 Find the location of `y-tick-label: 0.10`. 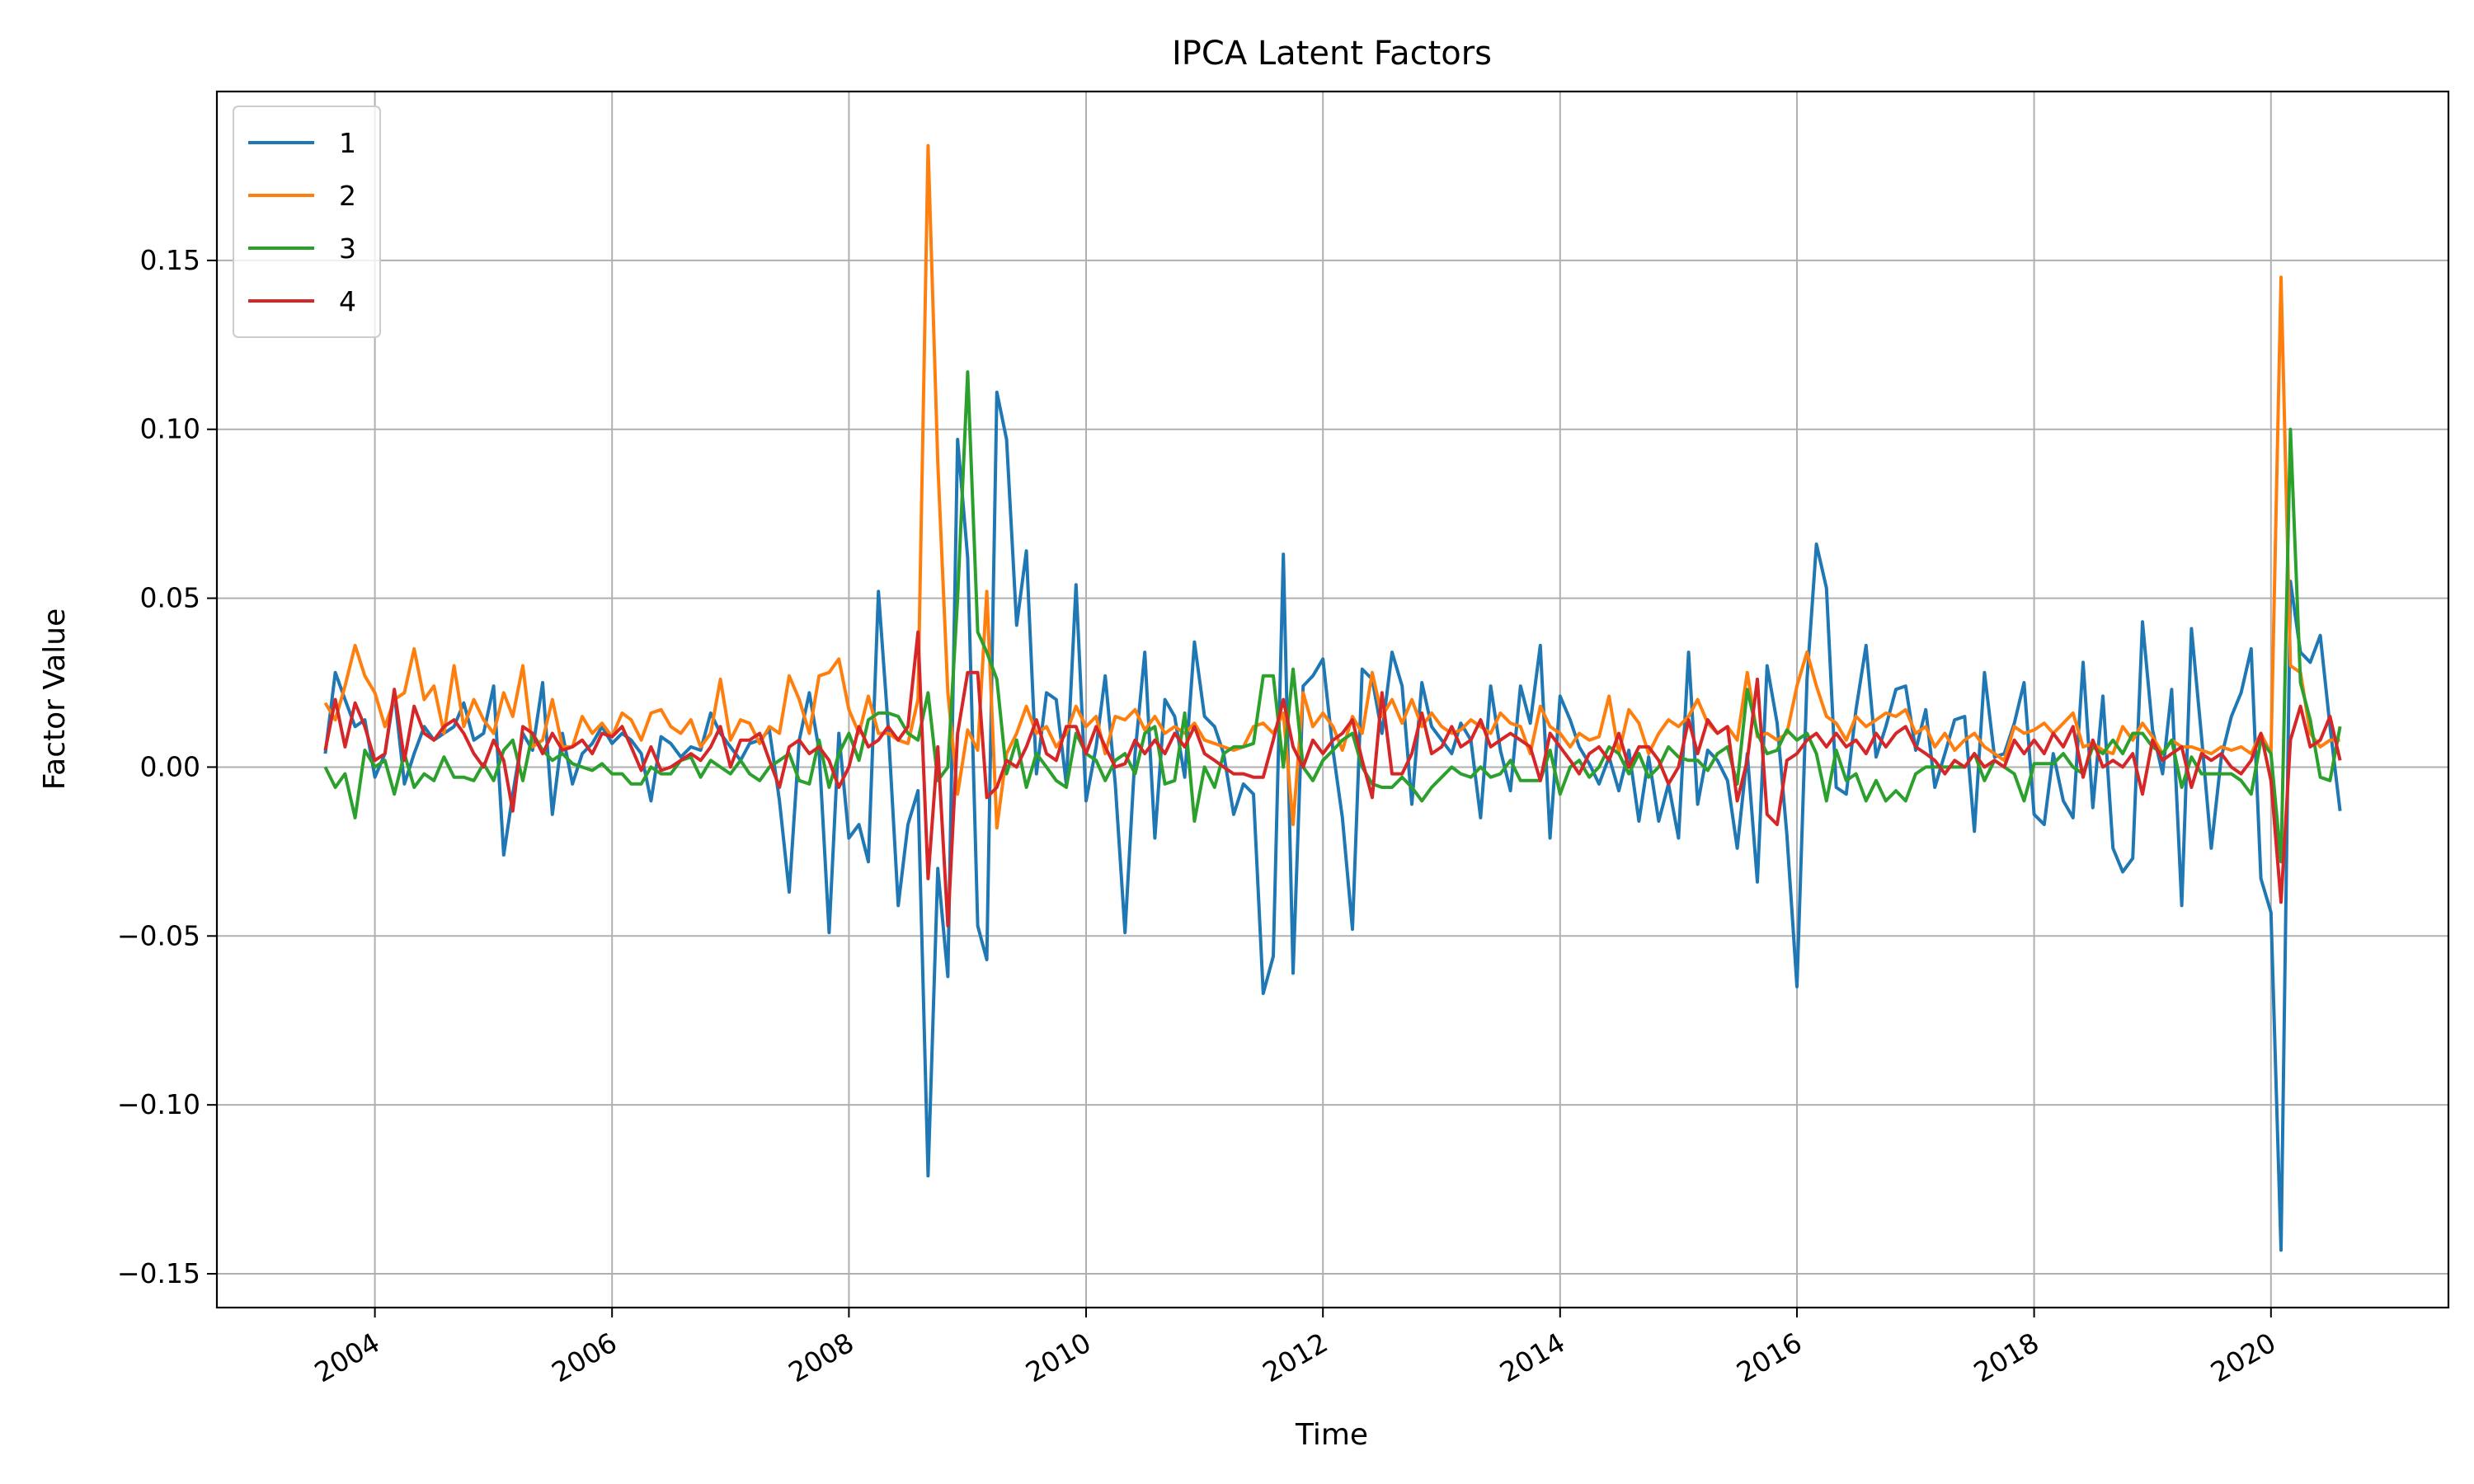

y-tick-label: 0.10 is located at coordinates (170, 429).